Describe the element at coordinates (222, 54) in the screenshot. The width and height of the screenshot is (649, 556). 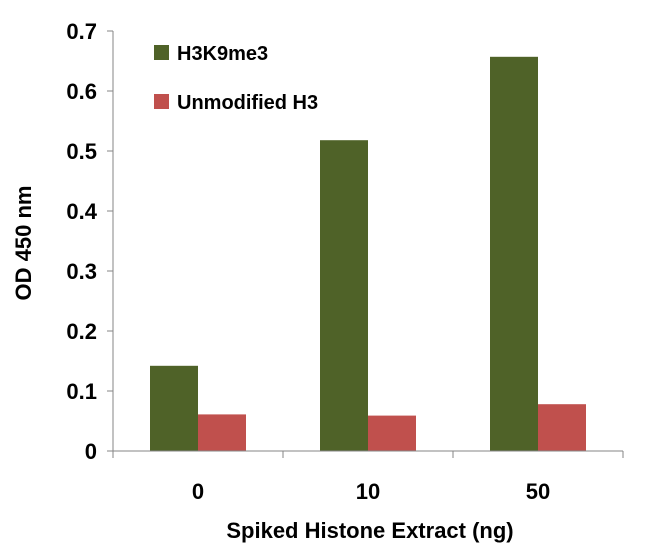
I see `legend-label-h3k9me3: H3K9me3` at that location.